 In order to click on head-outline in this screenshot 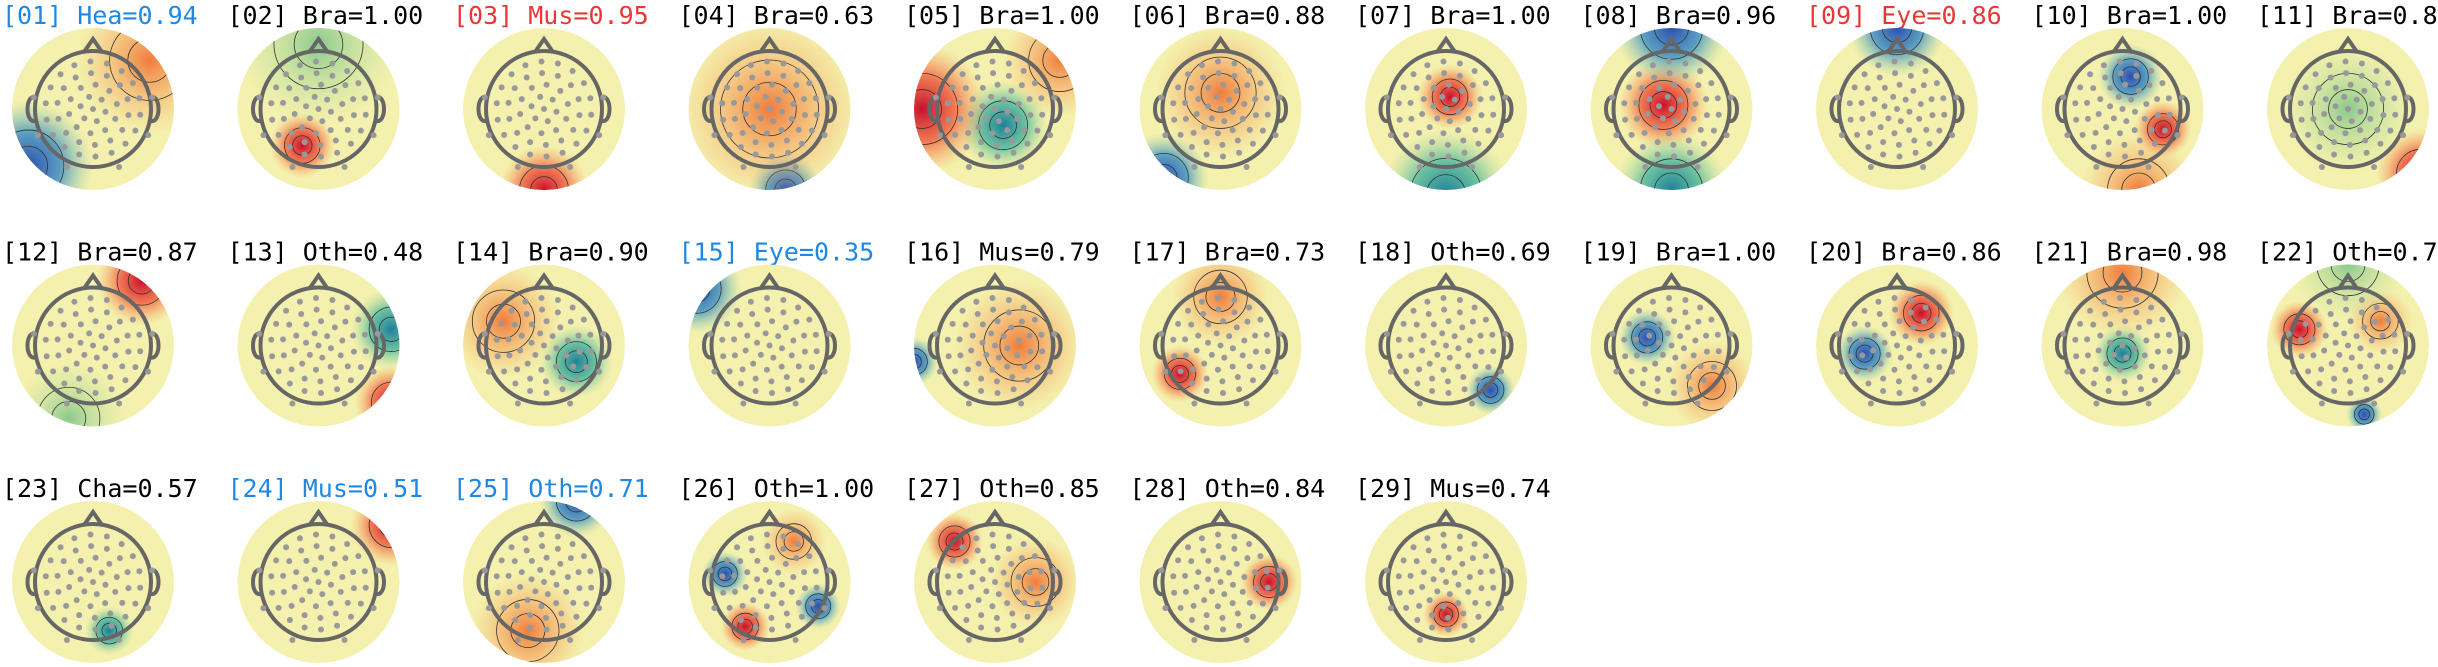, I will do `click(769, 582)`.